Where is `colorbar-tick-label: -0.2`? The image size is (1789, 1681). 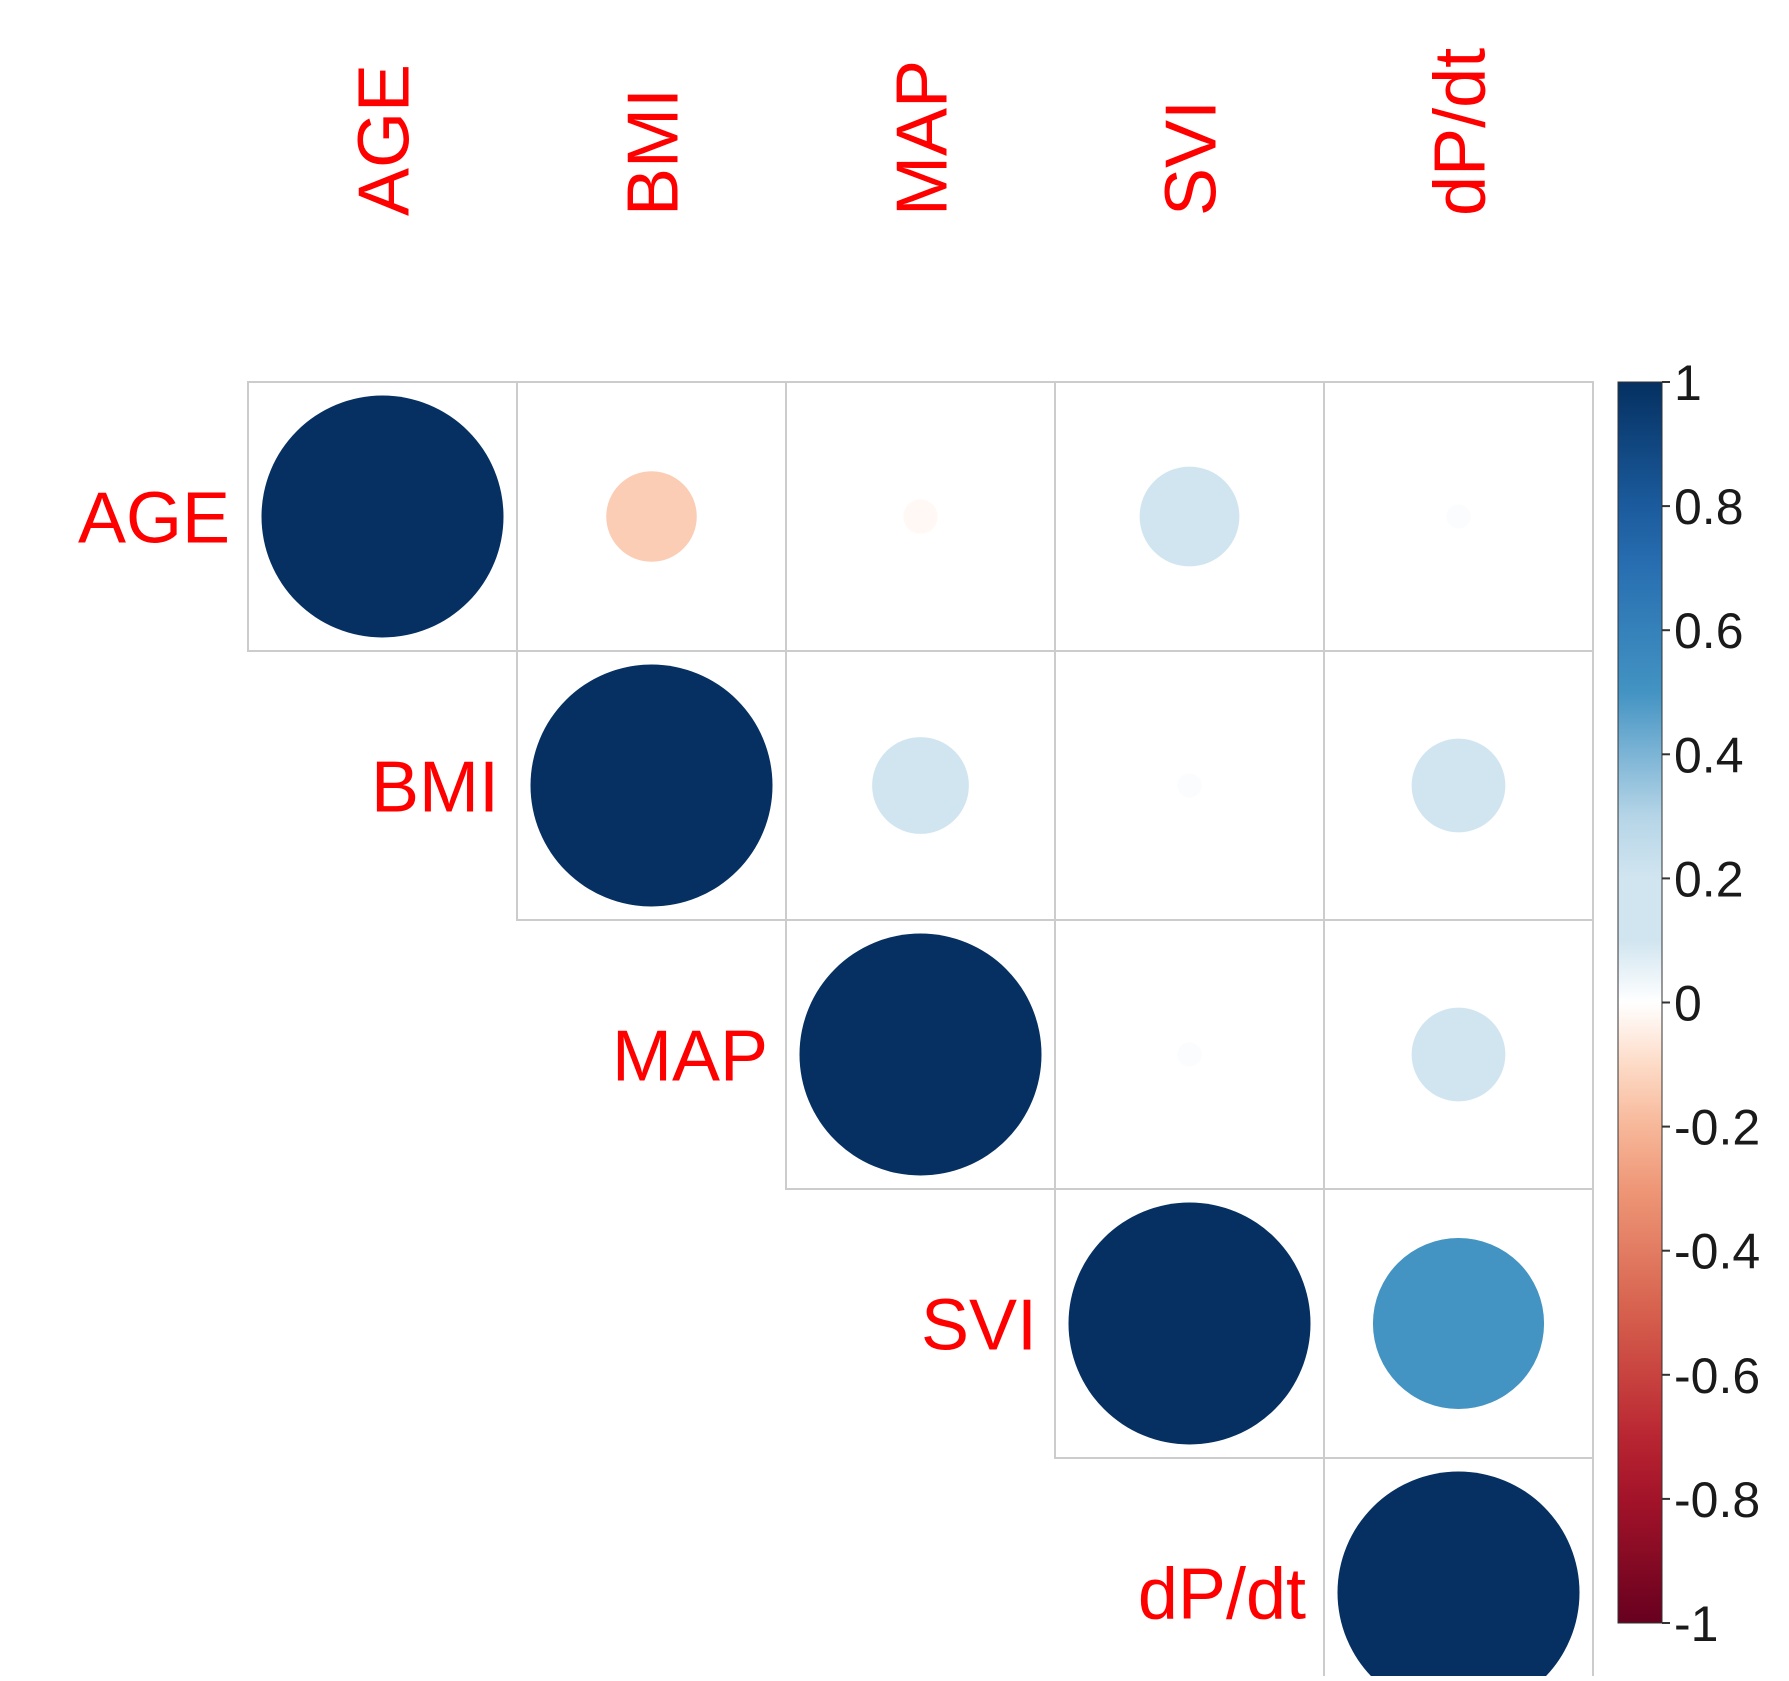
colorbar-tick-label: -0.2 is located at coordinates (1717, 1128).